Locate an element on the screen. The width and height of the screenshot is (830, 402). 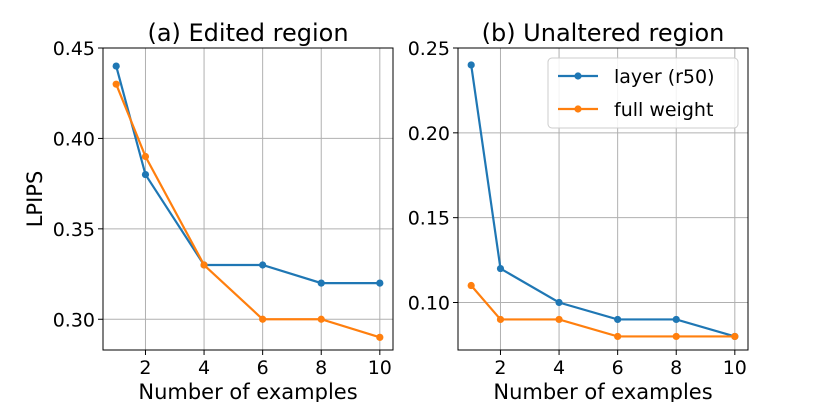
legend: layer (r50) full weight is located at coordinates (643, 93).